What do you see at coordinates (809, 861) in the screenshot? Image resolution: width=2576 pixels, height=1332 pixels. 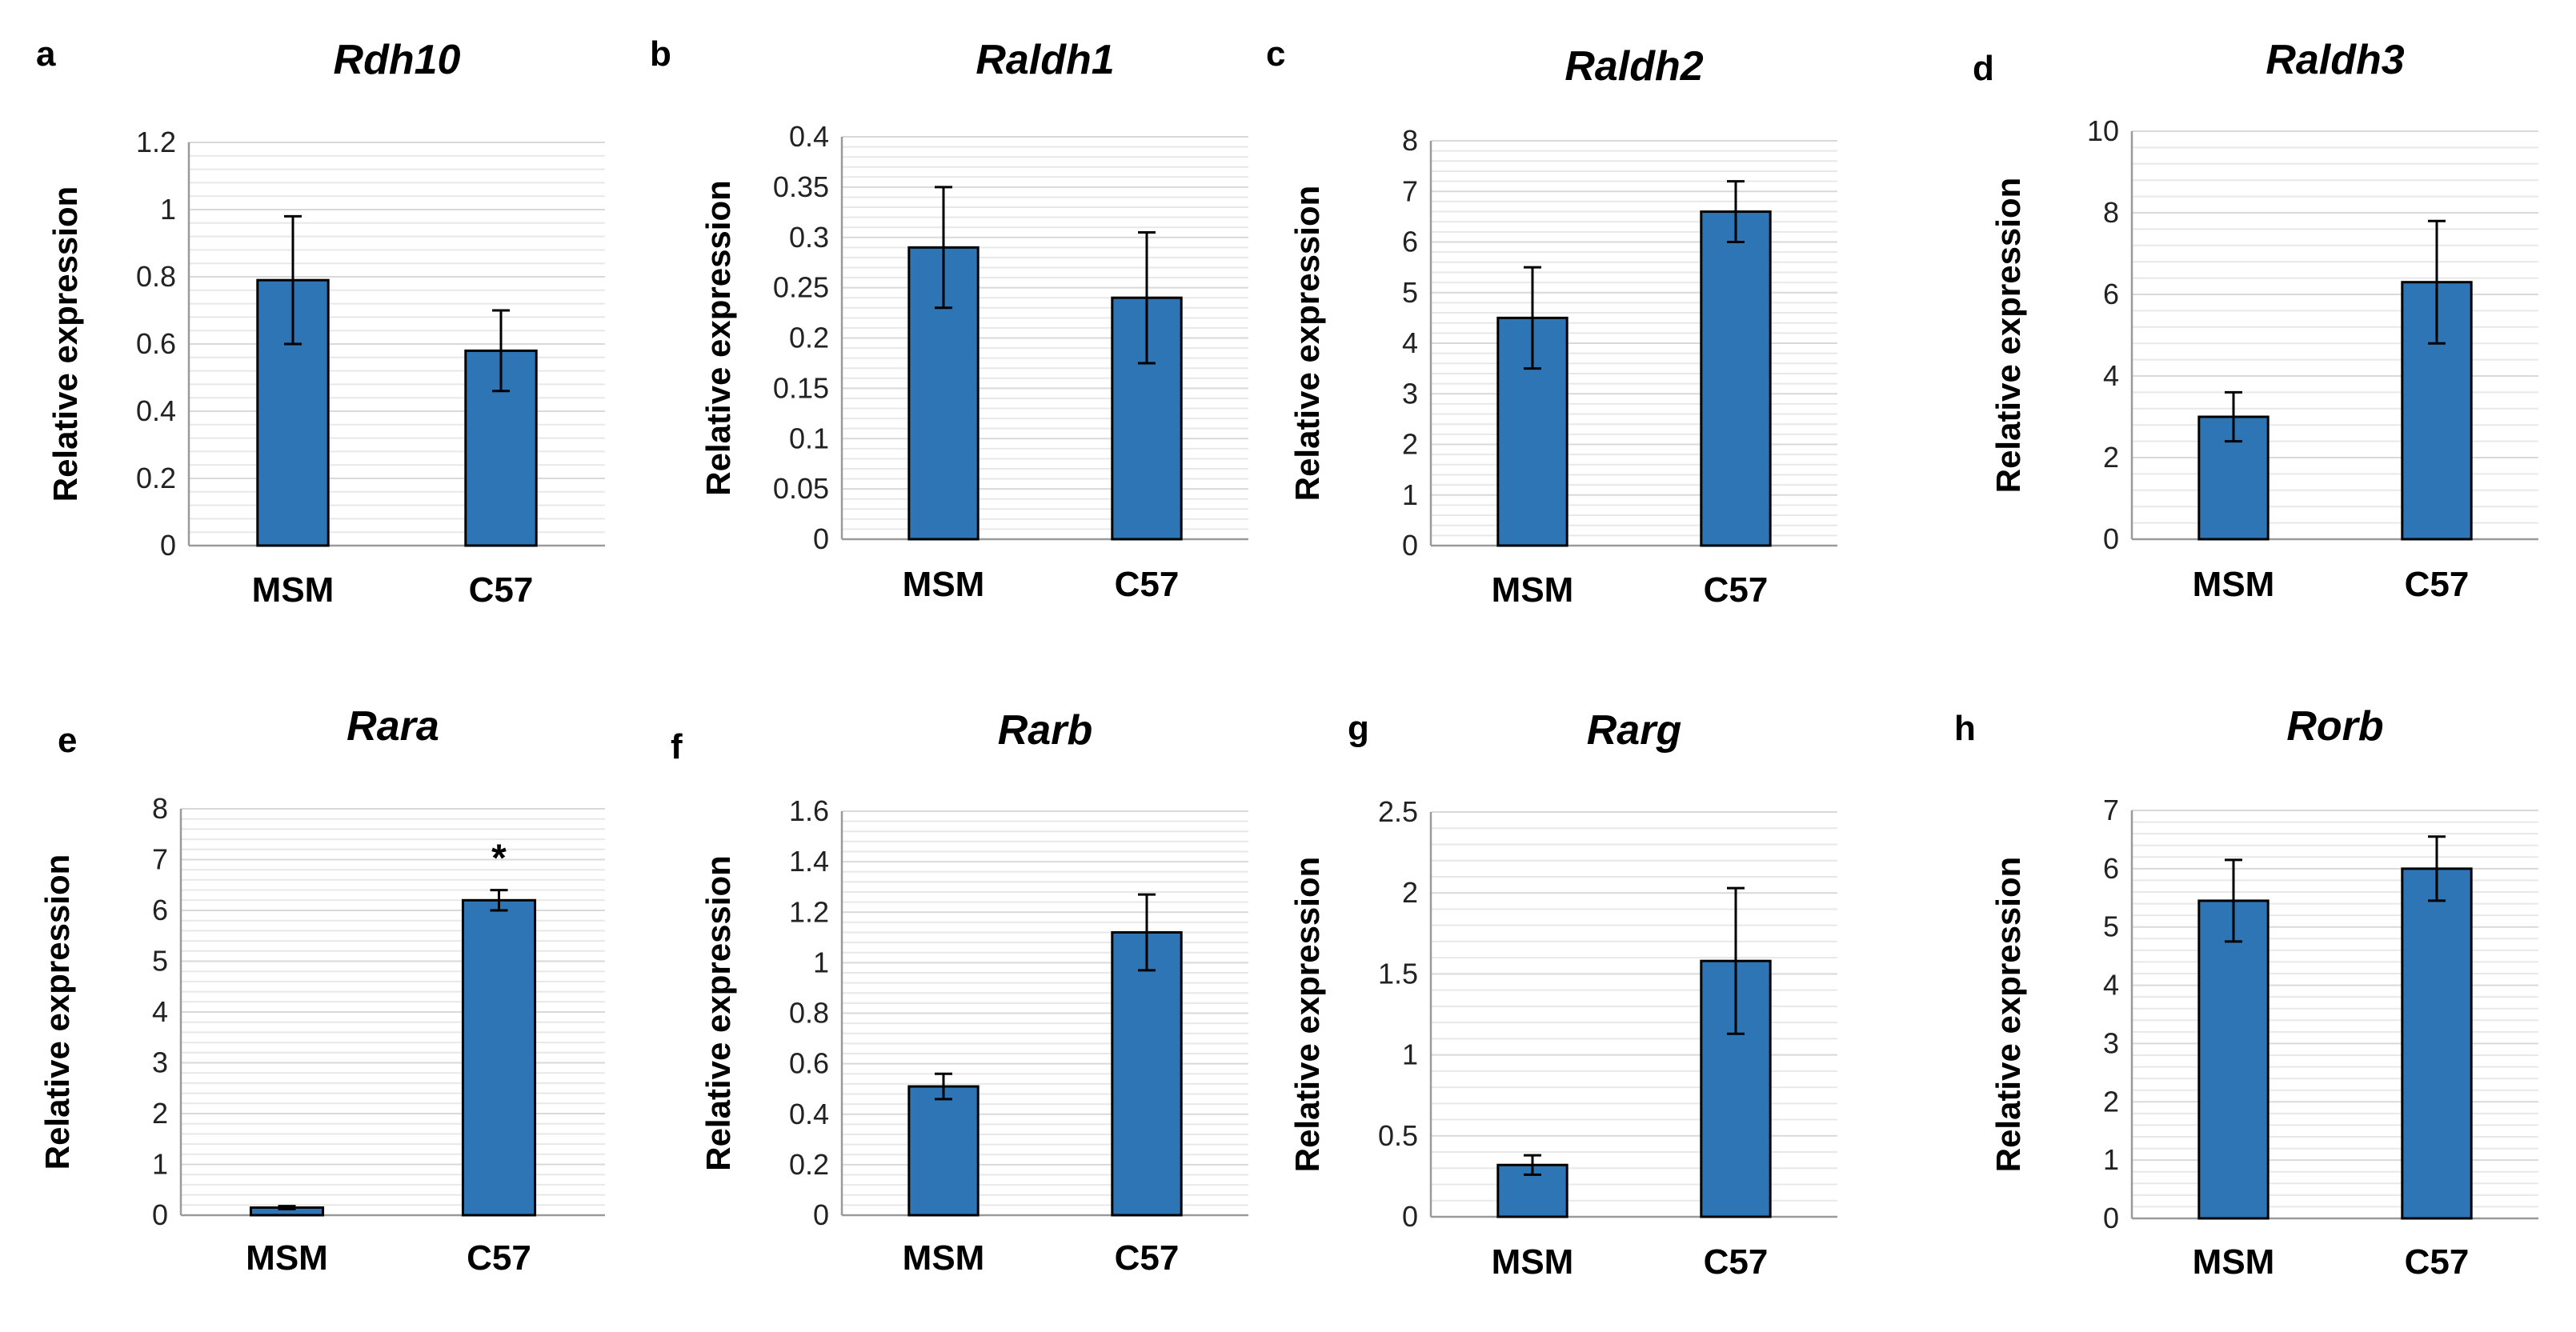 I see `y-tick-label: 1.4` at bounding box center [809, 861].